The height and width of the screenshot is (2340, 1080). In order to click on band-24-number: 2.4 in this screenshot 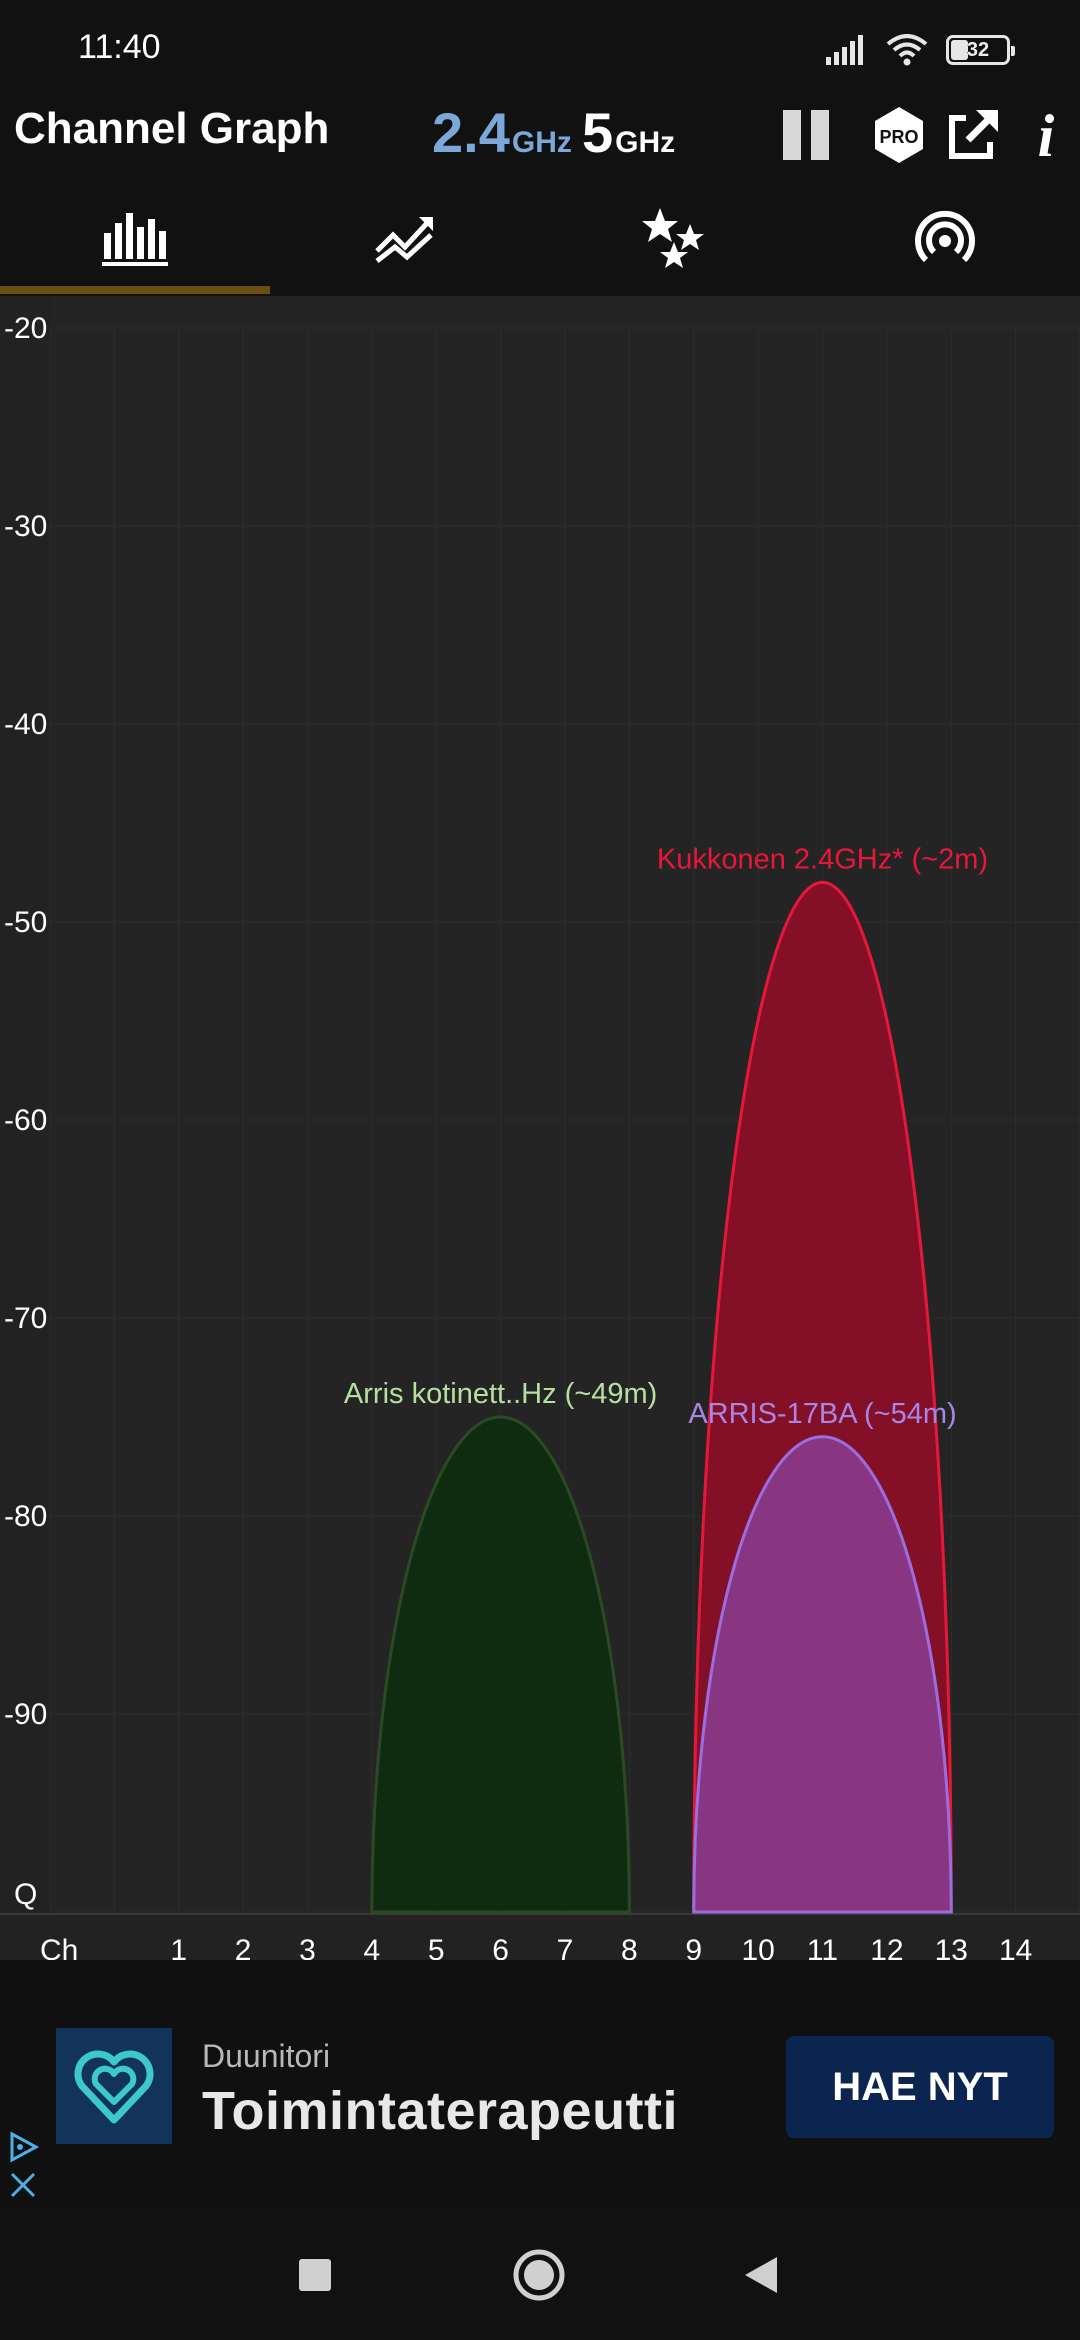, I will do `click(471, 132)`.